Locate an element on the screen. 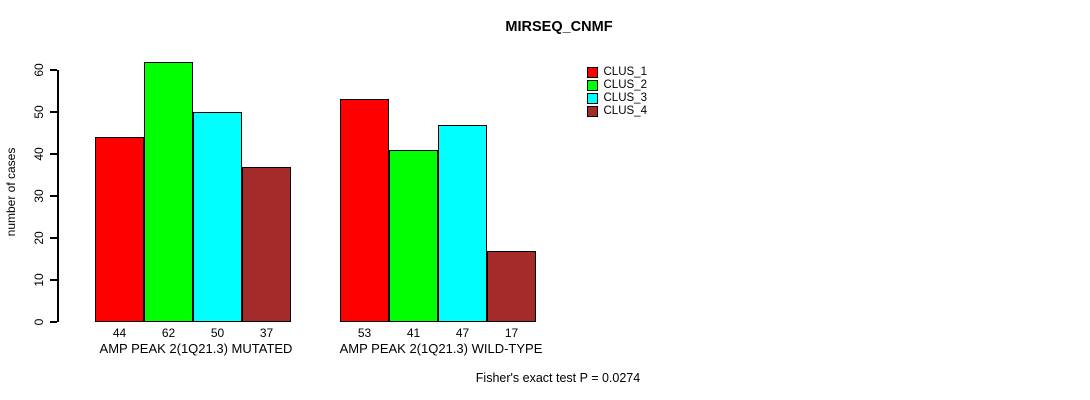 This screenshot has height=400, width=1090. y-tick-label: 40 is located at coordinates (39, 154).